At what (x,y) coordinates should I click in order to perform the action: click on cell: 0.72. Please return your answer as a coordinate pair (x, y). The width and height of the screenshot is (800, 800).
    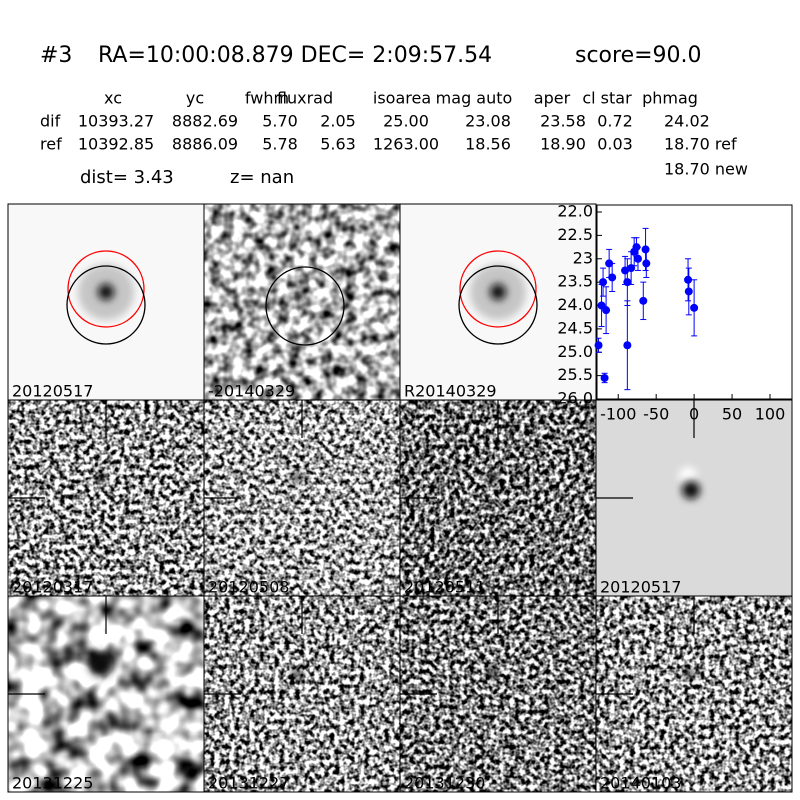
    Looking at the image, I should click on (615, 121).